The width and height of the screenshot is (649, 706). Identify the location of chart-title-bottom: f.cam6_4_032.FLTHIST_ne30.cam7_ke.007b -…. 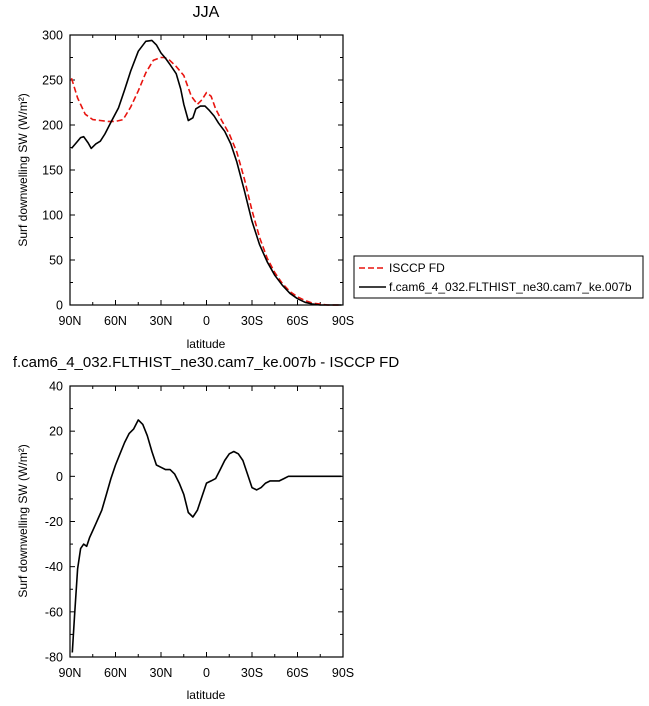
(206, 362).